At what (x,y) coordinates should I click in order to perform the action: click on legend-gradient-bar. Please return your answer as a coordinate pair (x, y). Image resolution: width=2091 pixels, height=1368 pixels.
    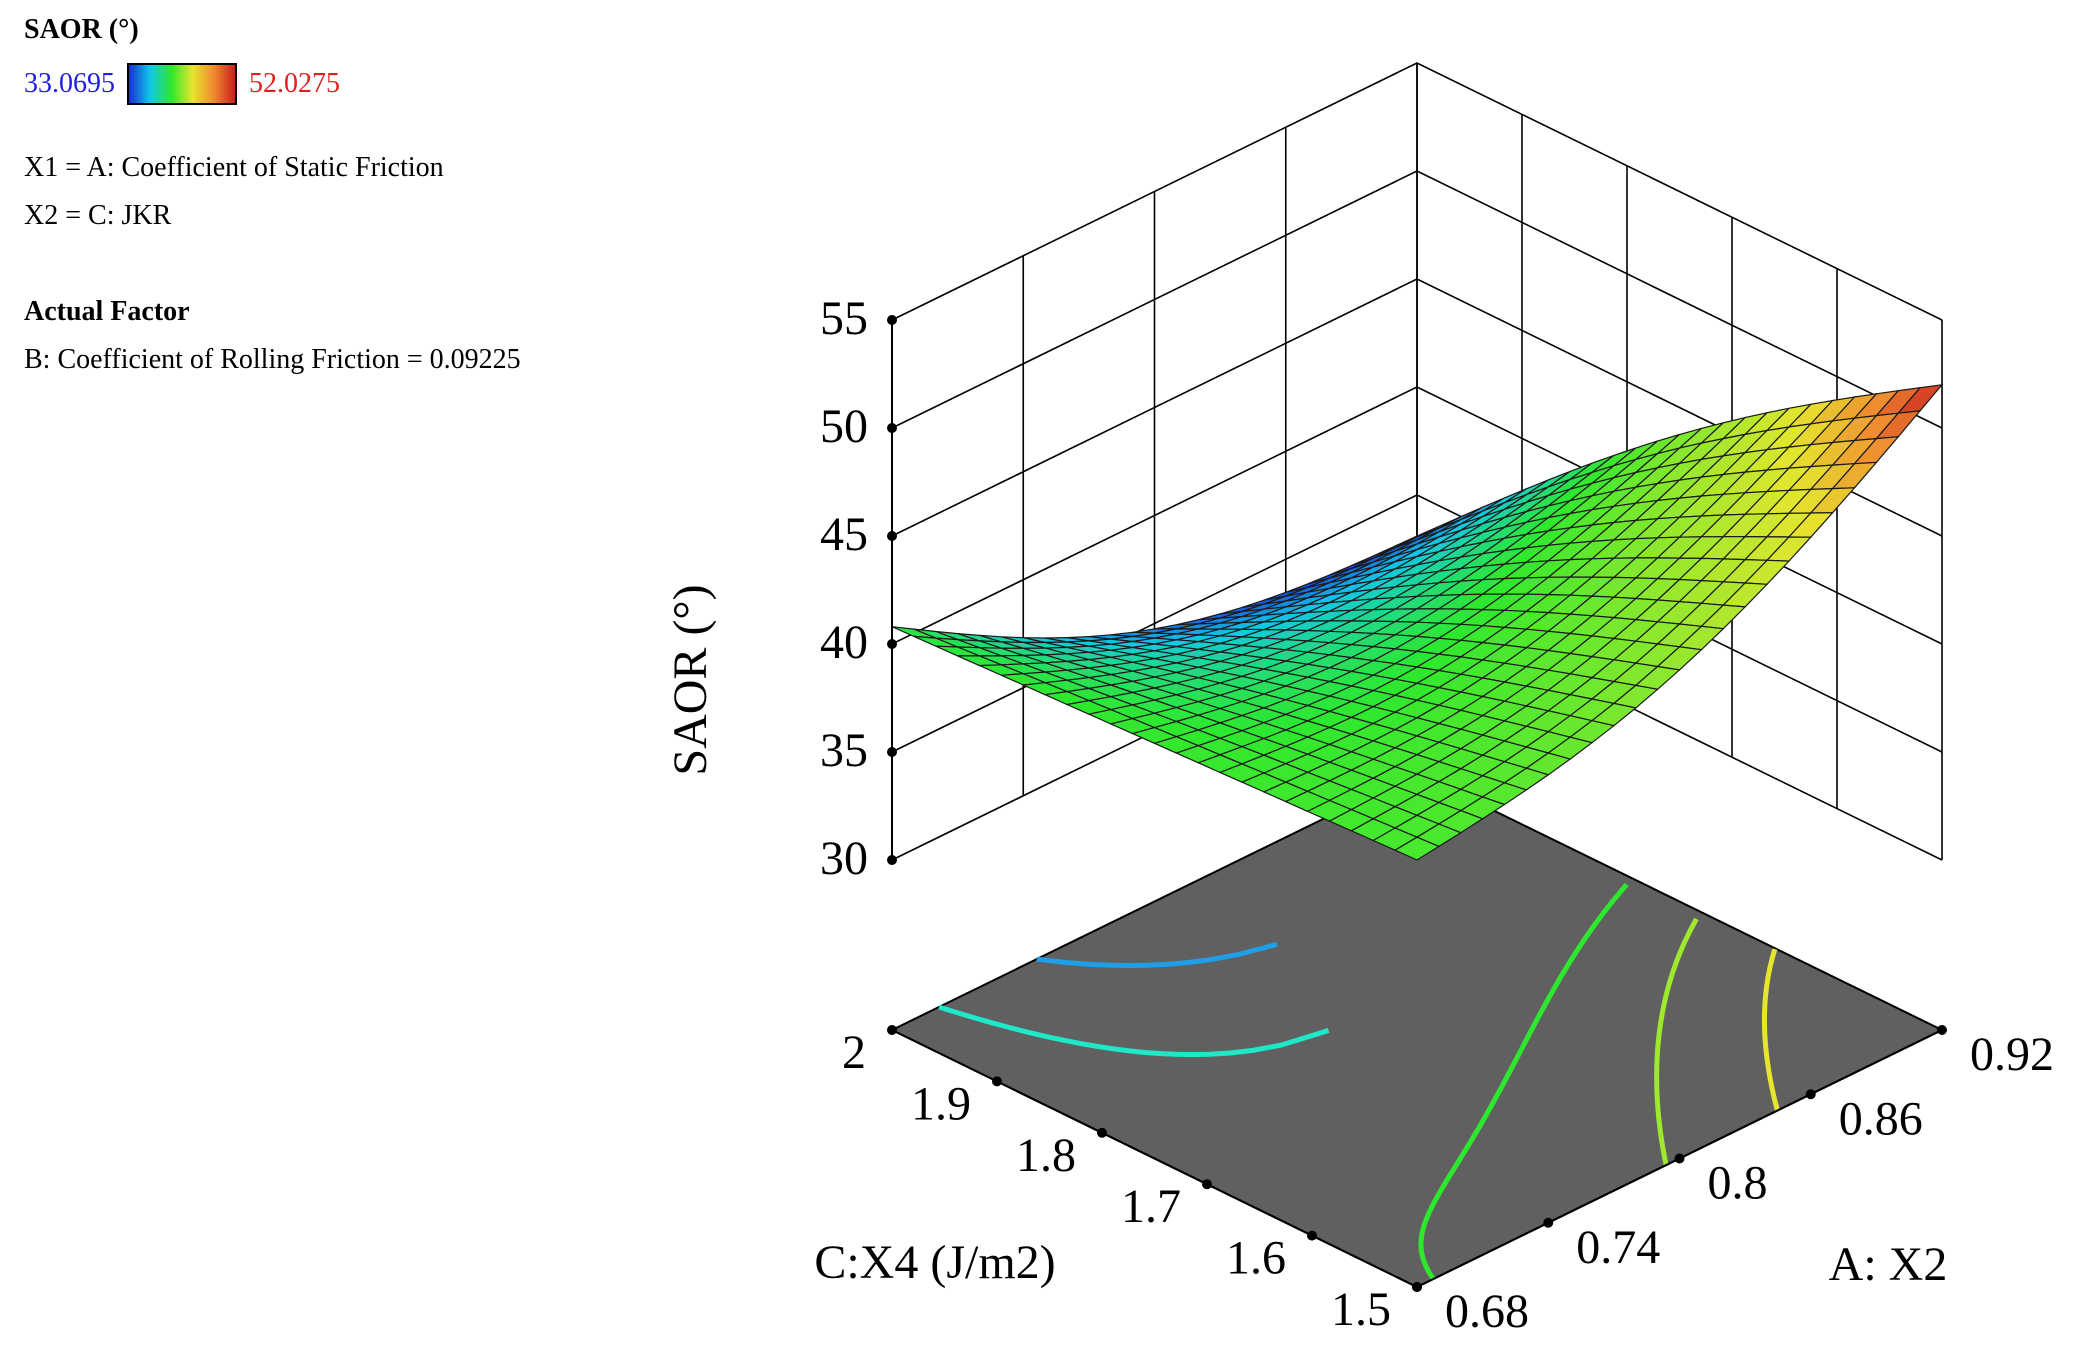
    Looking at the image, I should click on (182, 84).